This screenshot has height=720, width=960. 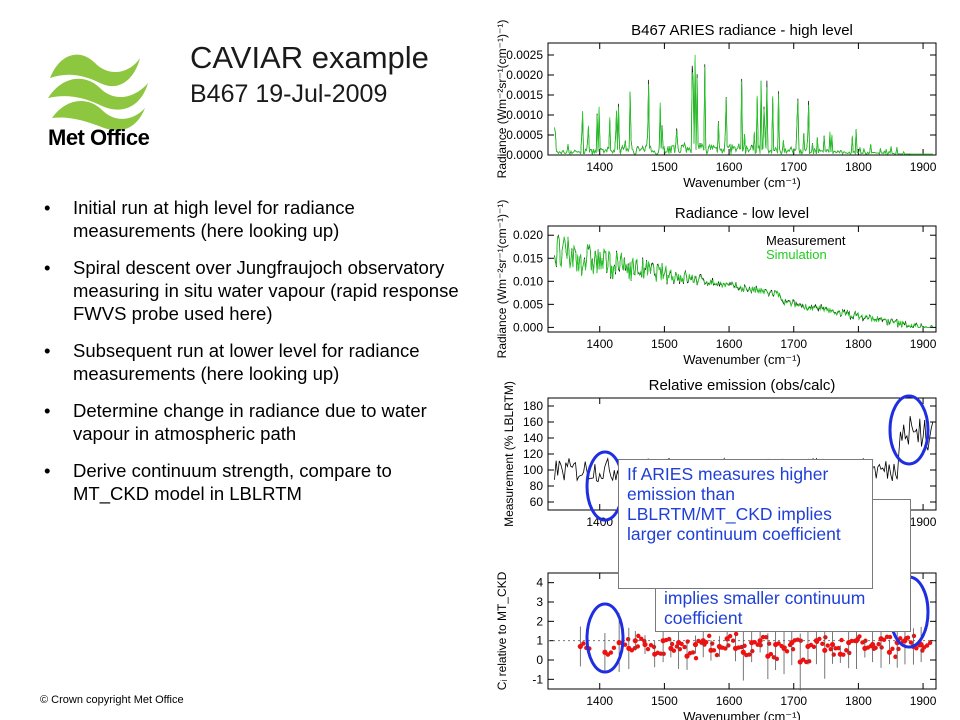 I want to click on y-axis-label: Measurement (% LBLRTM), so click(x=509, y=454).